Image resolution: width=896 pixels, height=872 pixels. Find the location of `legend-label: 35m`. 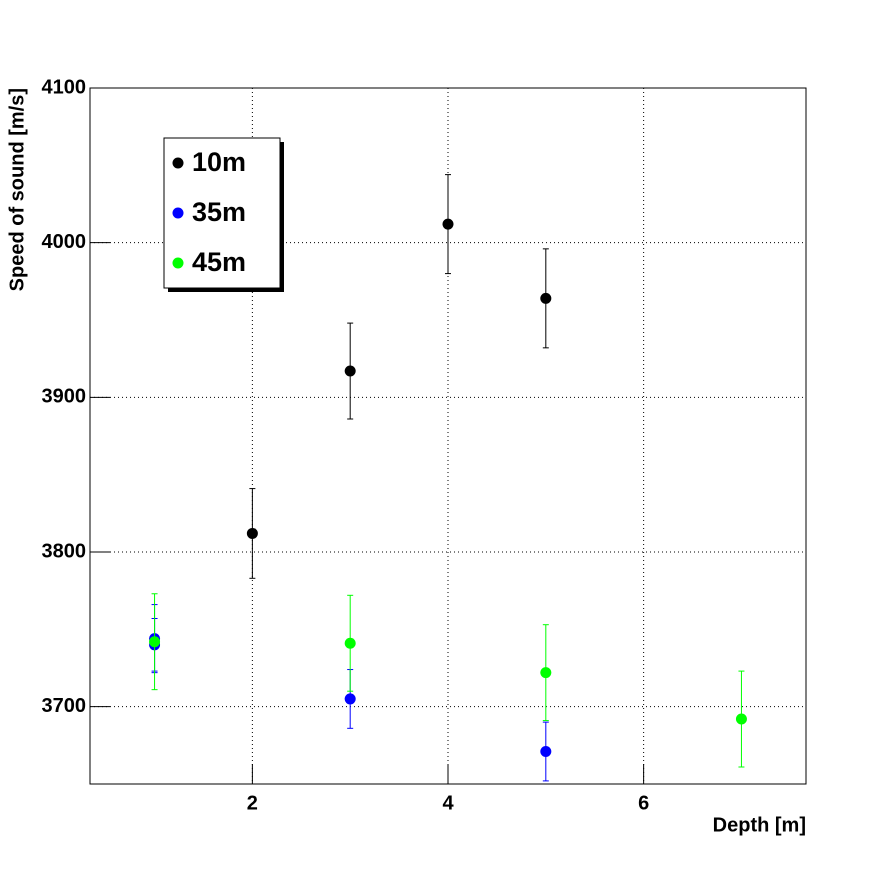

legend-label: 35m is located at coordinates (219, 212).